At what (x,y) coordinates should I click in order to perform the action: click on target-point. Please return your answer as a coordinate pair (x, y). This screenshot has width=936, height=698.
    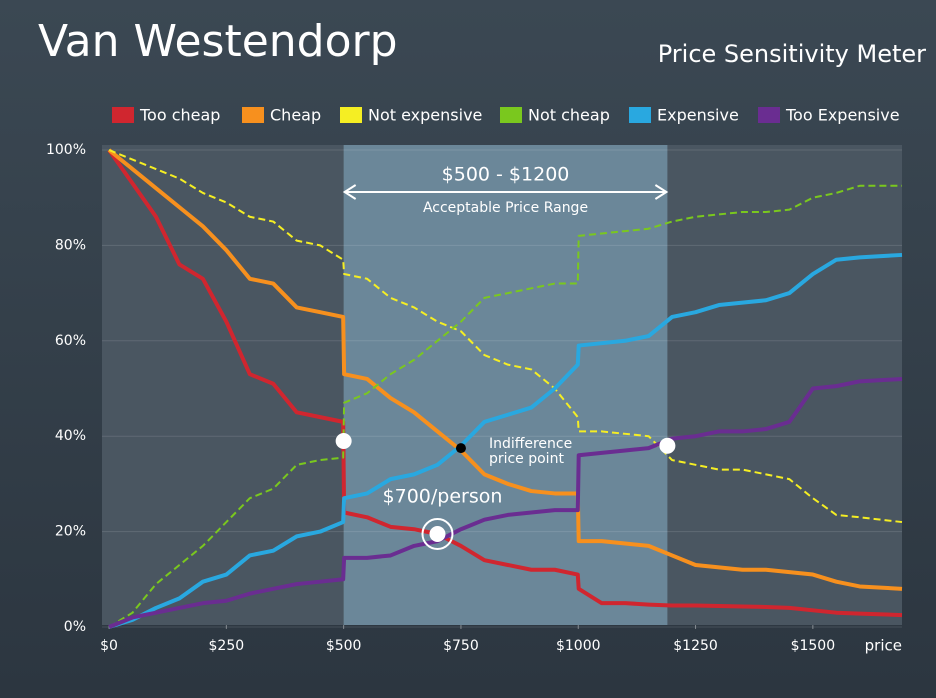
    Looking at the image, I should click on (437, 533).